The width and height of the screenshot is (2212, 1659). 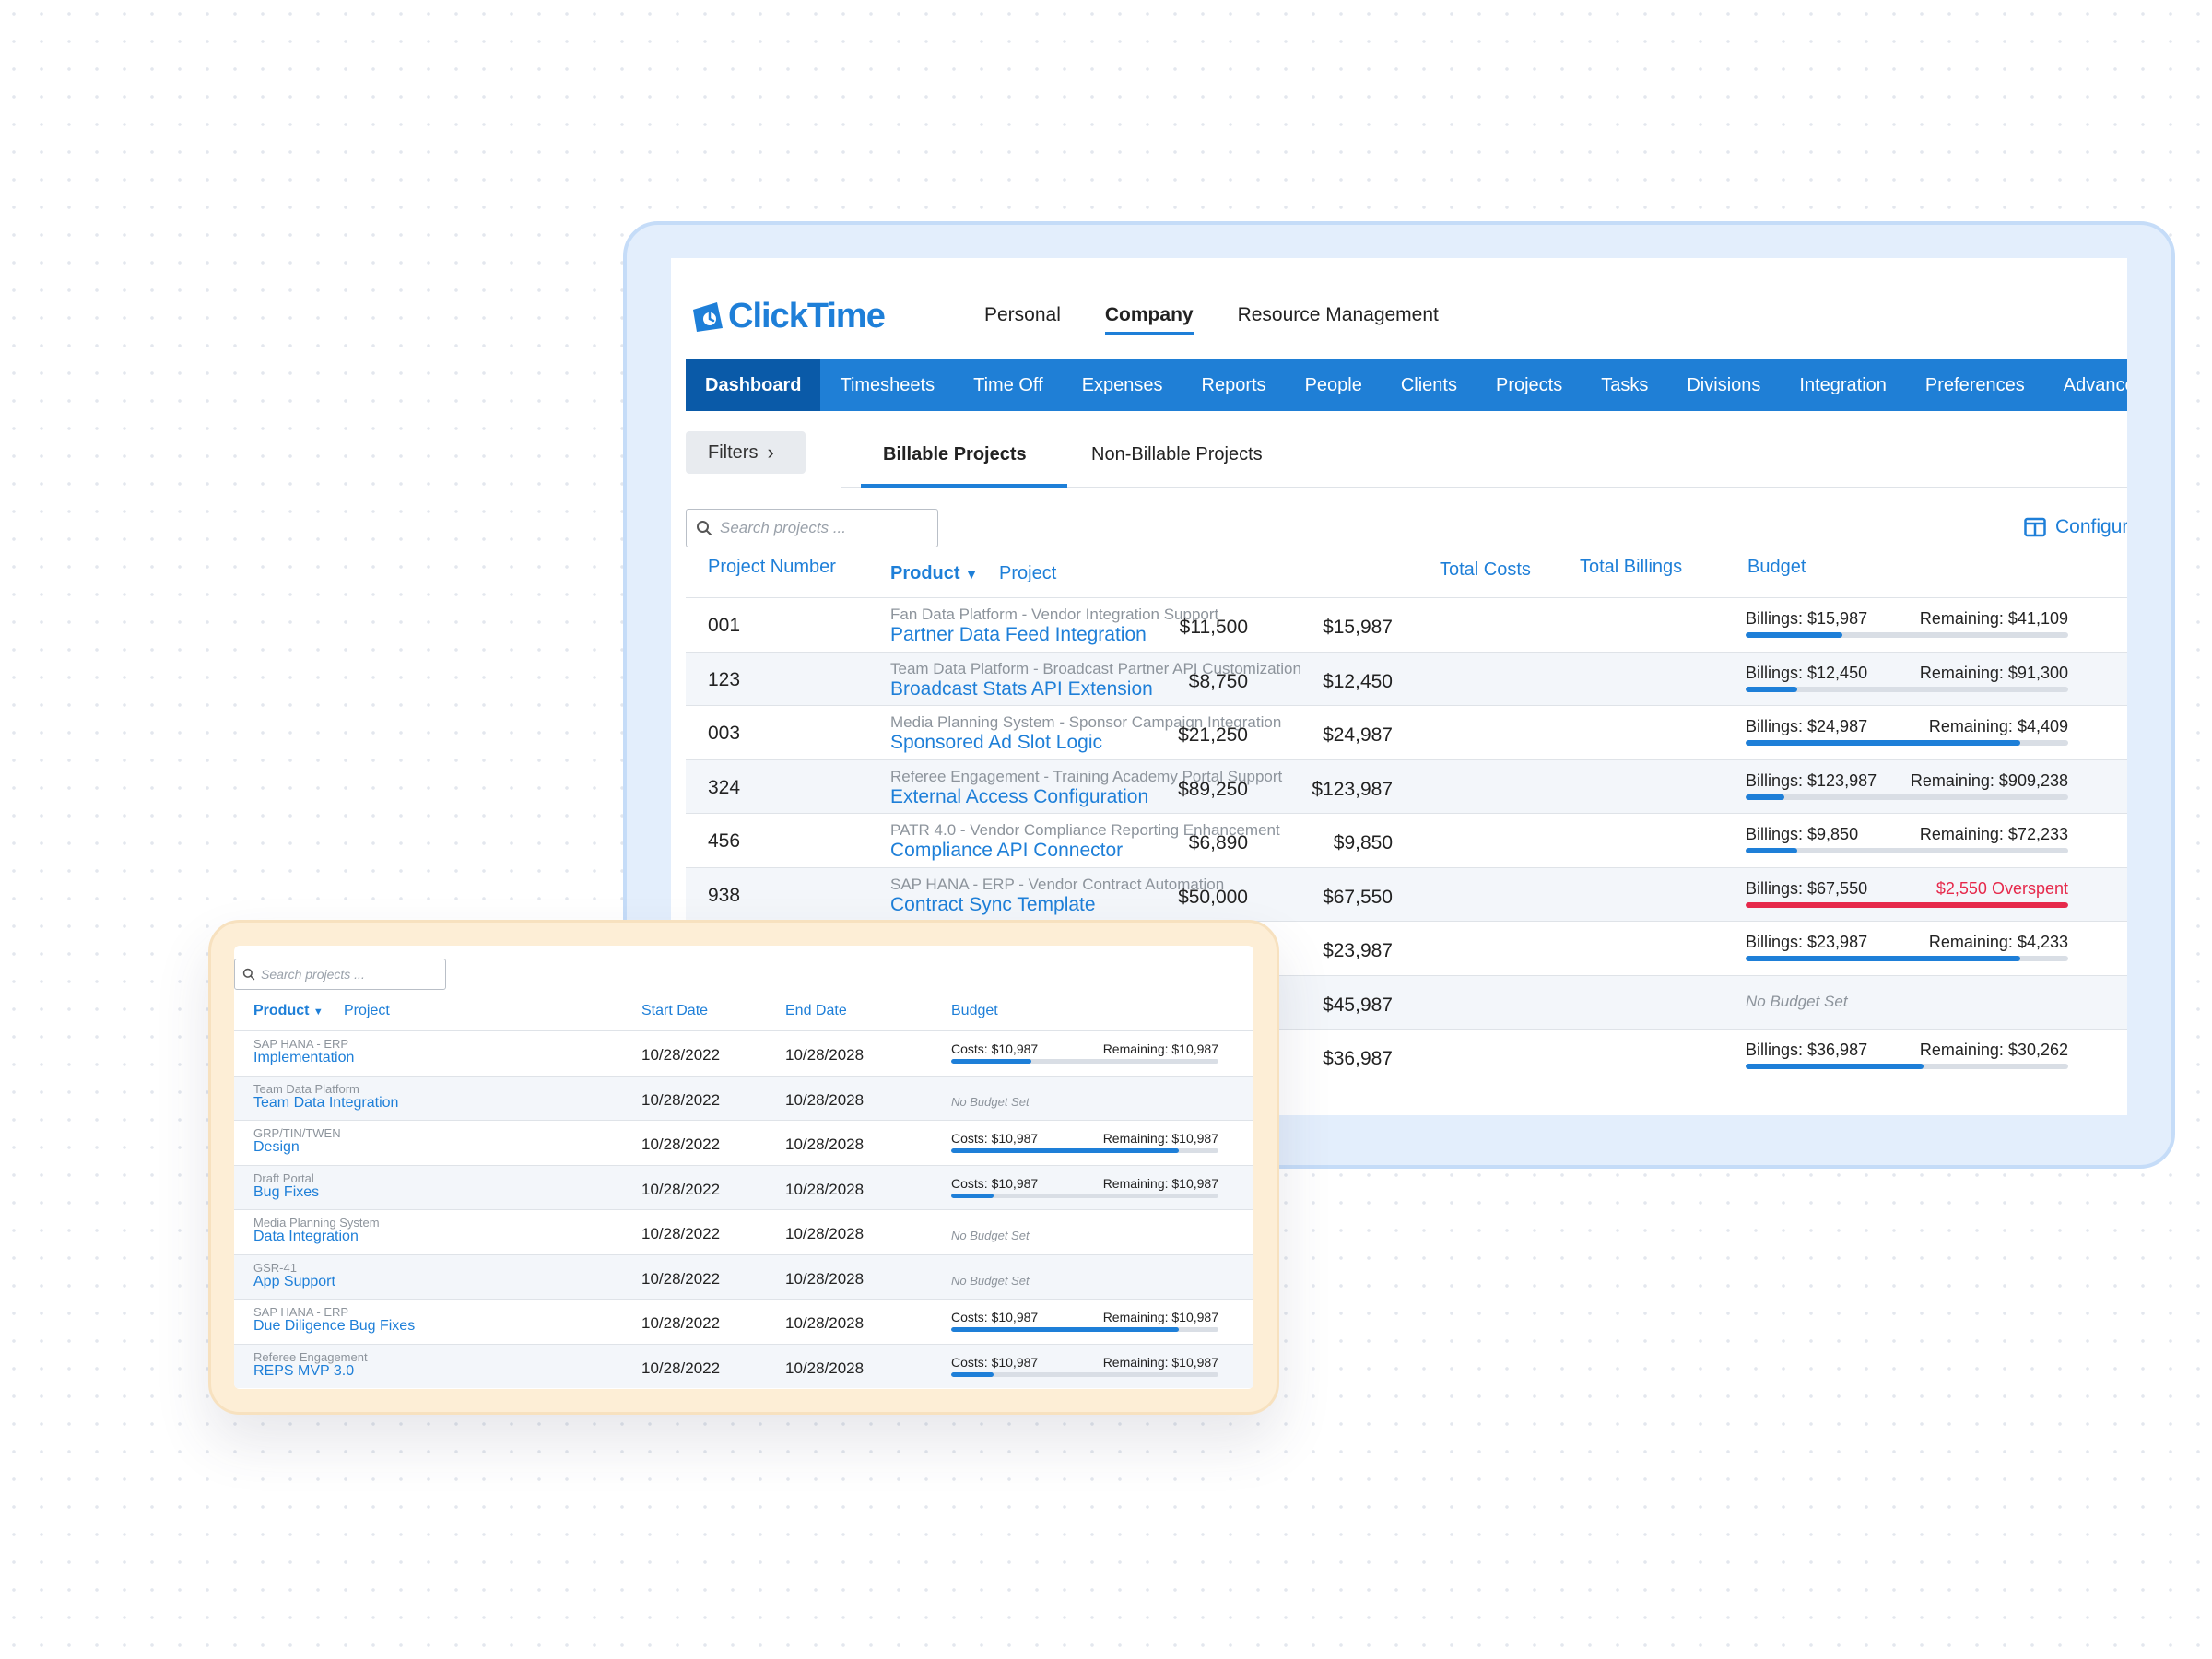 I want to click on project-link: Bug Fixes, so click(x=286, y=1191).